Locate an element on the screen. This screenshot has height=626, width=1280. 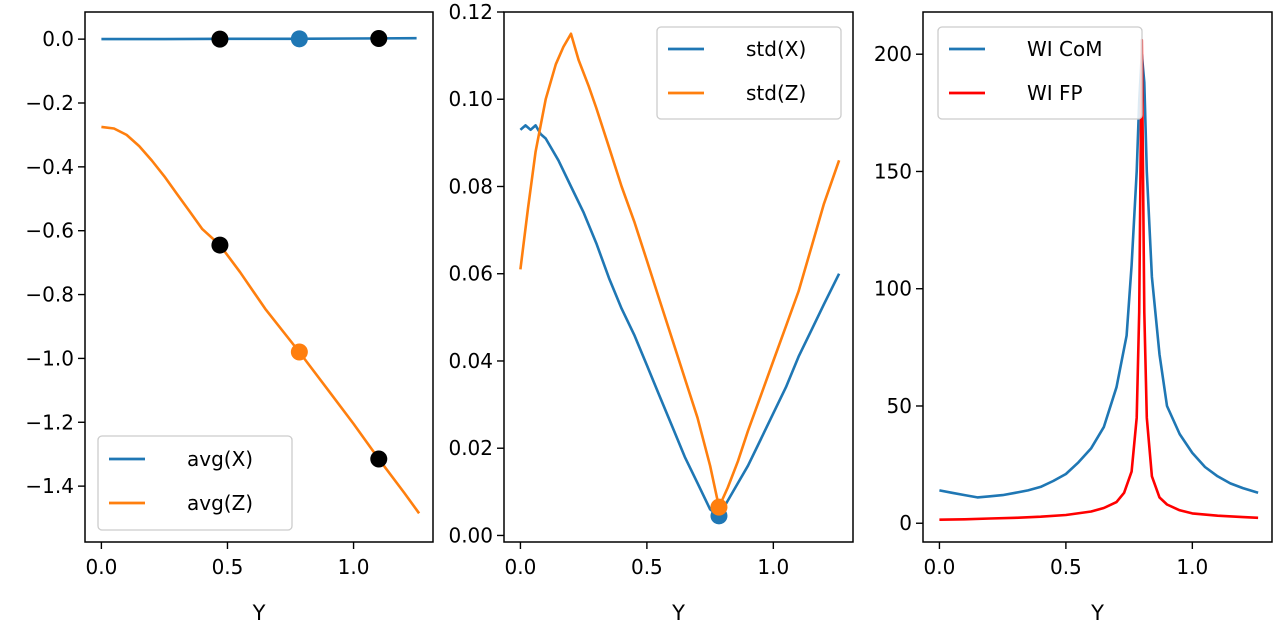
y-tick-label: 0.00 is located at coordinates (470, 535).